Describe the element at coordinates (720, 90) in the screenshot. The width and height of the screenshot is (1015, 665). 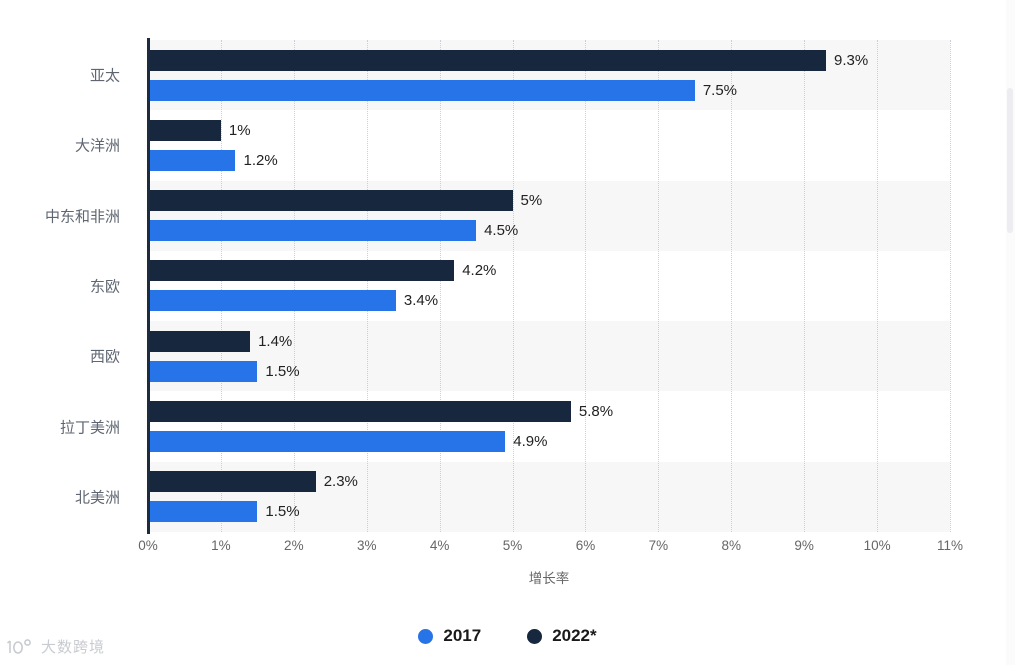
I see `value-label: 7.5%` at that location.